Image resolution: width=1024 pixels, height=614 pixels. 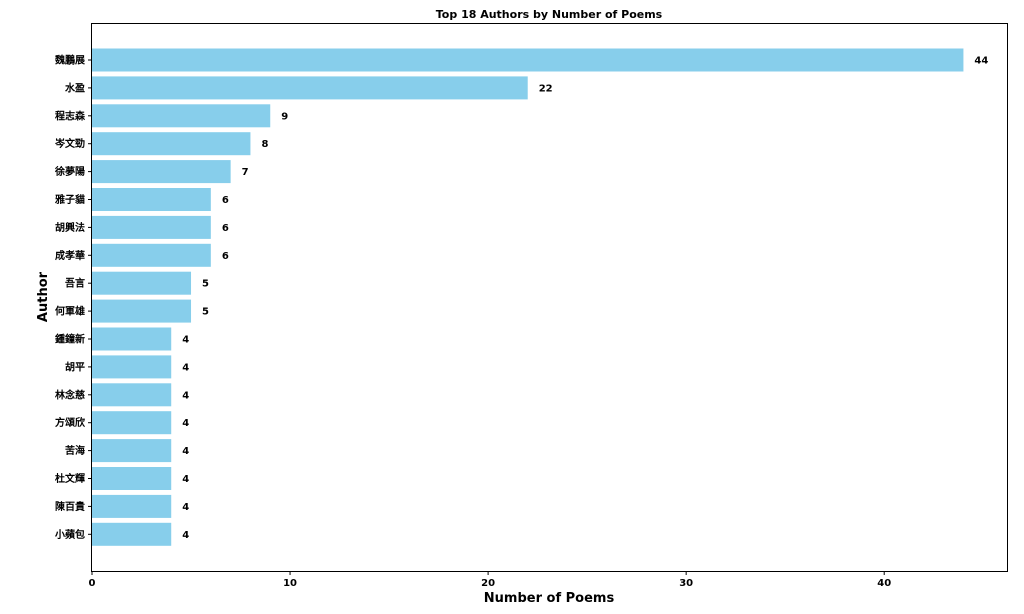 What do you see at coordinates (290, 583) in the screenshot?
I see `x-tick-label: 10` at bounding box center [290, 583].